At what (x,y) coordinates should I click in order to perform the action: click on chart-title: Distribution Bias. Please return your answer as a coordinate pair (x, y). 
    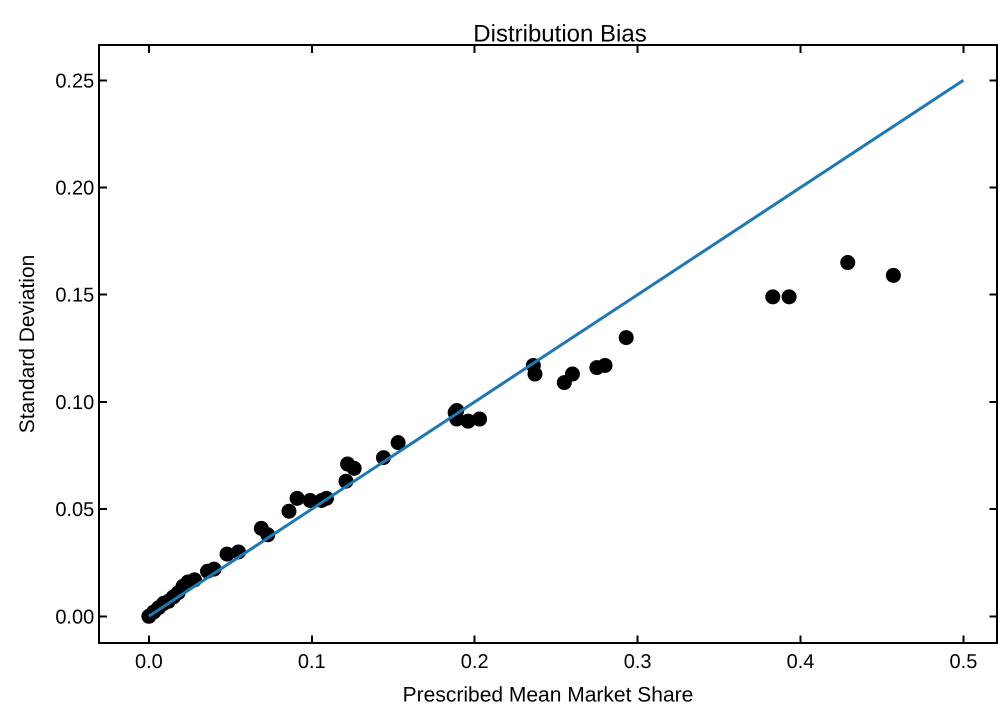
    Looking at the image, I should click on (560, 34).